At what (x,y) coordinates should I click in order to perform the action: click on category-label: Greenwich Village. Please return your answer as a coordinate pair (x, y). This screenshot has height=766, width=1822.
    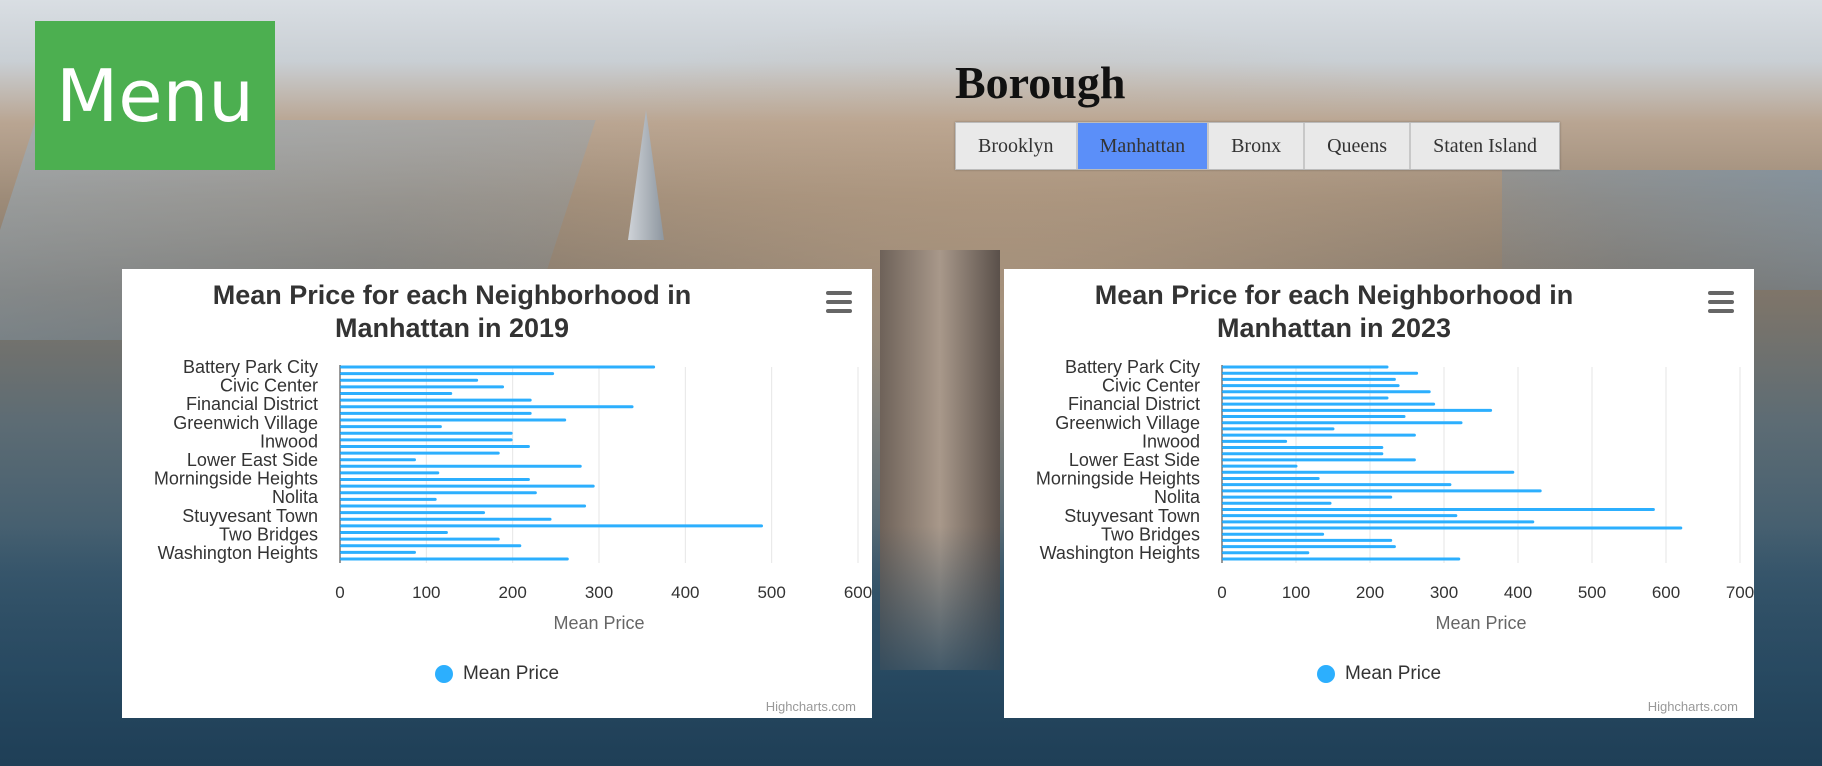
    Looking at the image, I should click on (245, 423).